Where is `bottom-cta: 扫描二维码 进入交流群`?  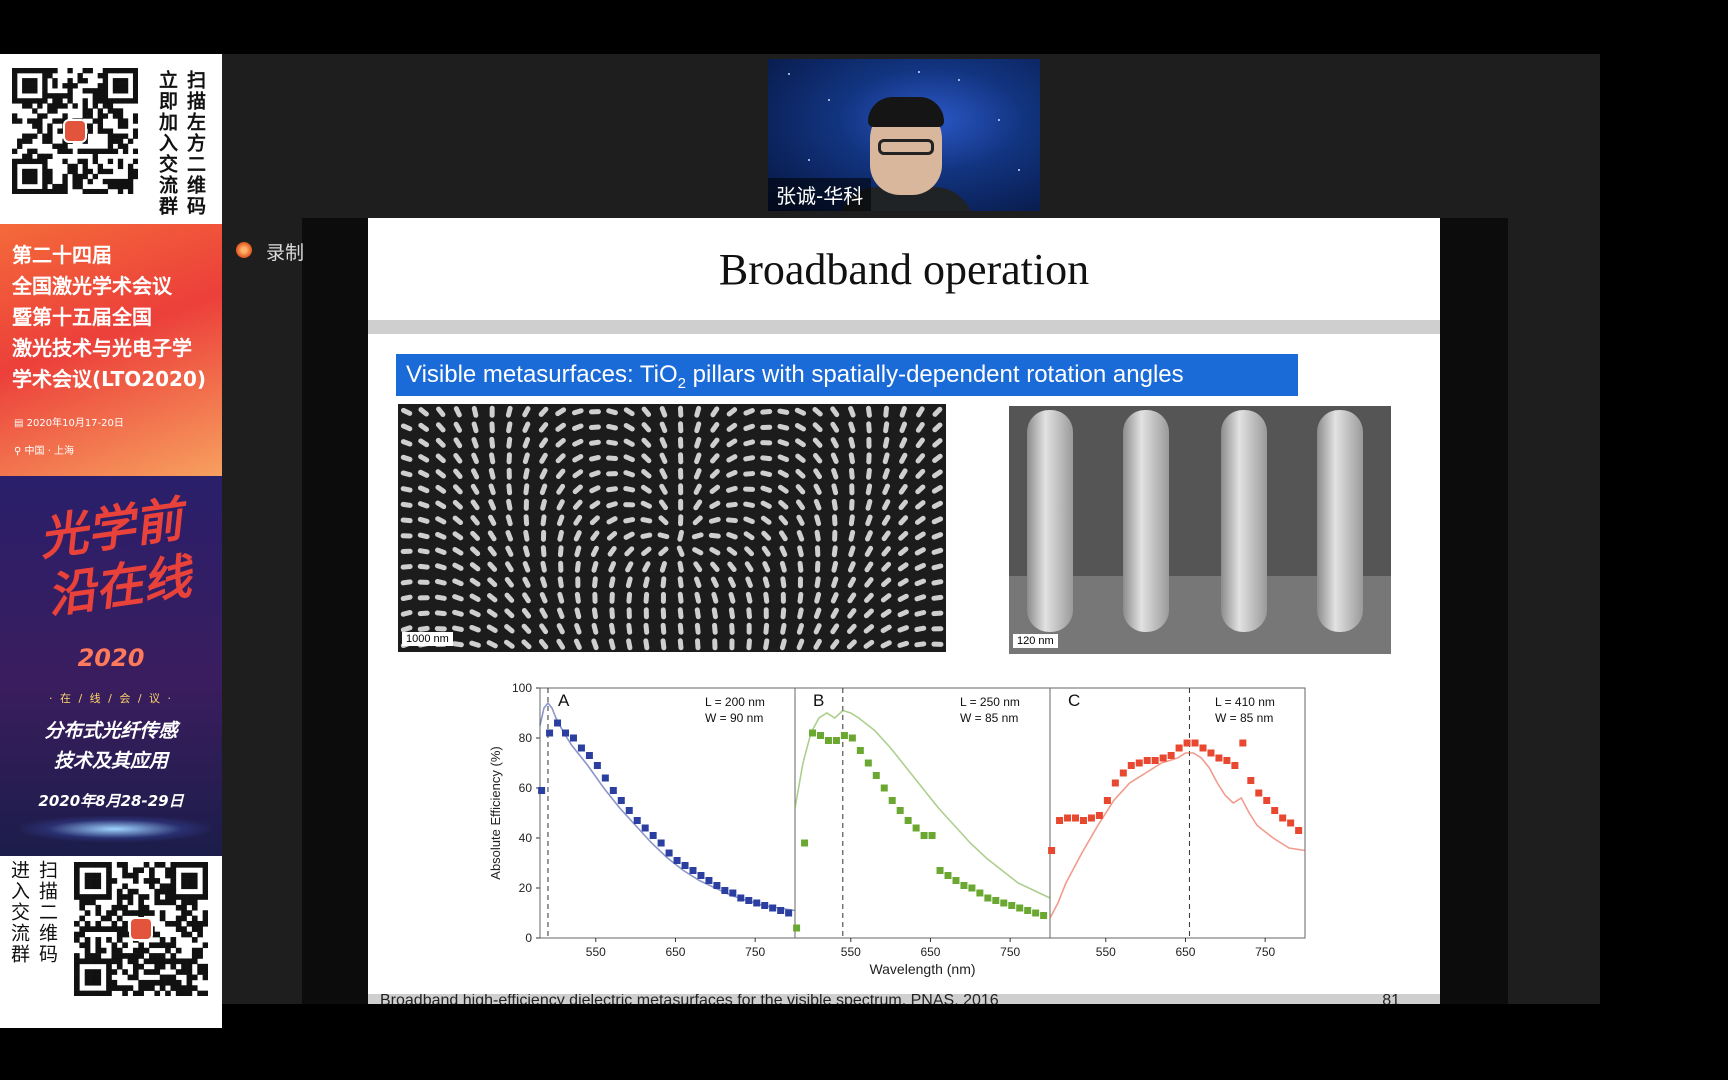 bottom-cta: 扫描二维码 进入交流群 is located at coordinates (111, 929).